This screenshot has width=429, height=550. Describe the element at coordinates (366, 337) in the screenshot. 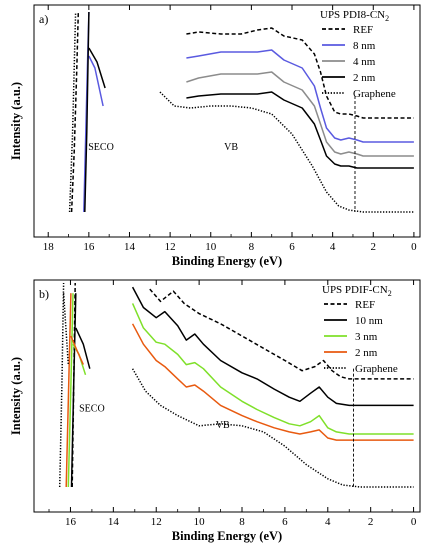

I see `legend-entry: 3 nm` at that location.